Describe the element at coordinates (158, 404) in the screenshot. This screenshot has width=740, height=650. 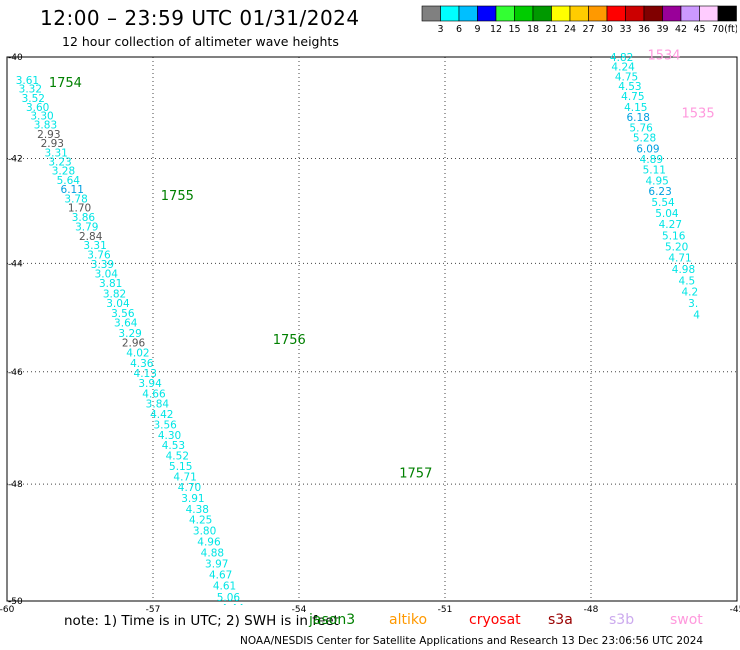
I see `wave-height-point: 3.84` at that location.